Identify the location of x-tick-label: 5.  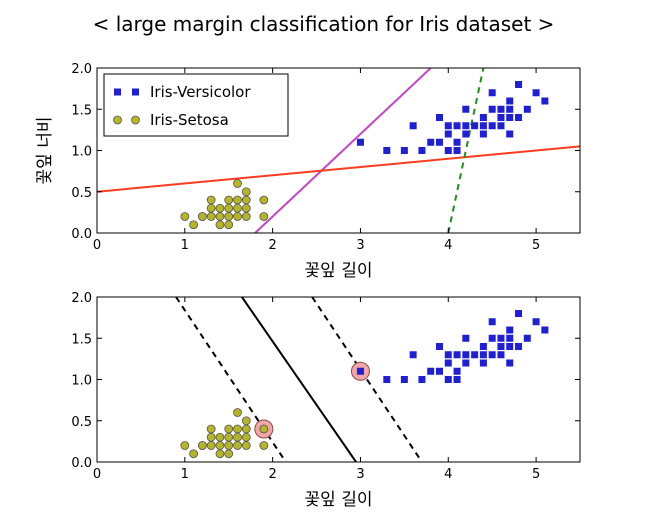
(536, 474).